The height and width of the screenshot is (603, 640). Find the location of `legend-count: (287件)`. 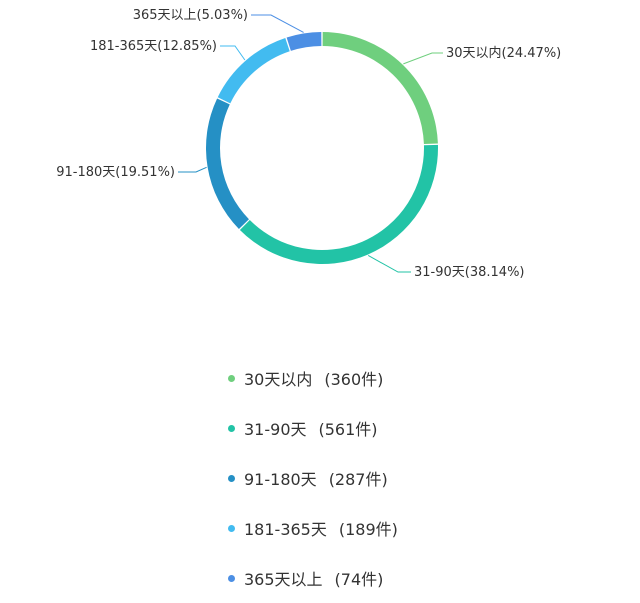

legend-count: (287件) is located at coordinates (358, 479).